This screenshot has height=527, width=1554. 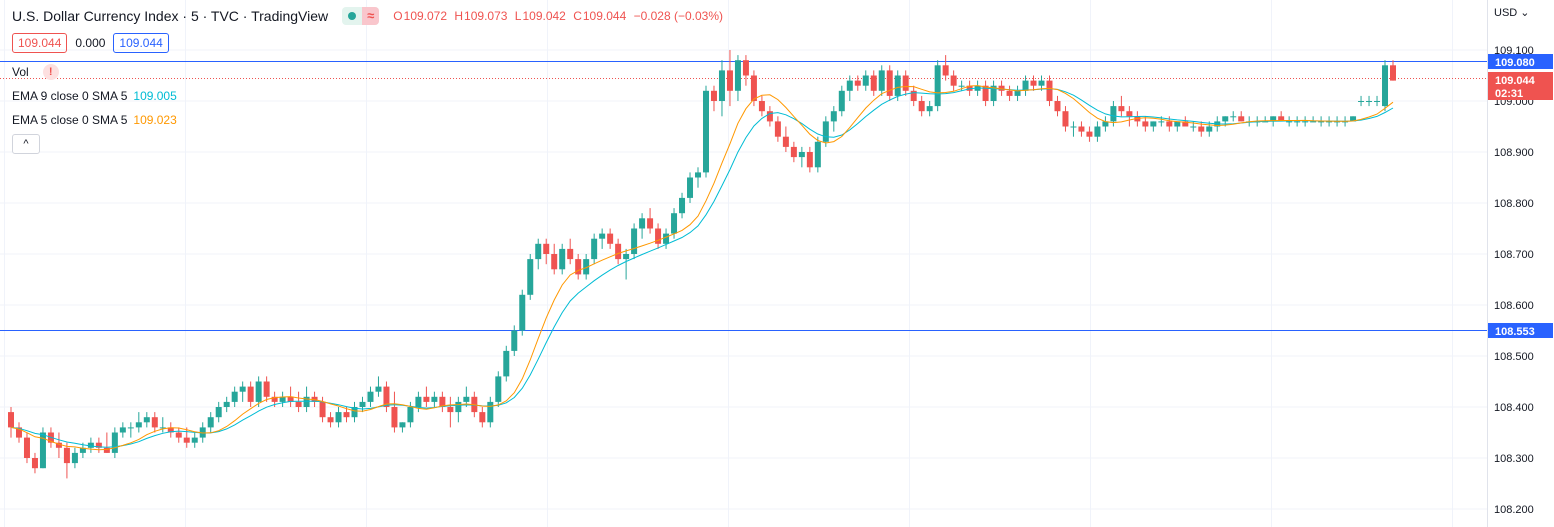 I want to click on market-status-pill: ≈, so click(x=361, y=16).